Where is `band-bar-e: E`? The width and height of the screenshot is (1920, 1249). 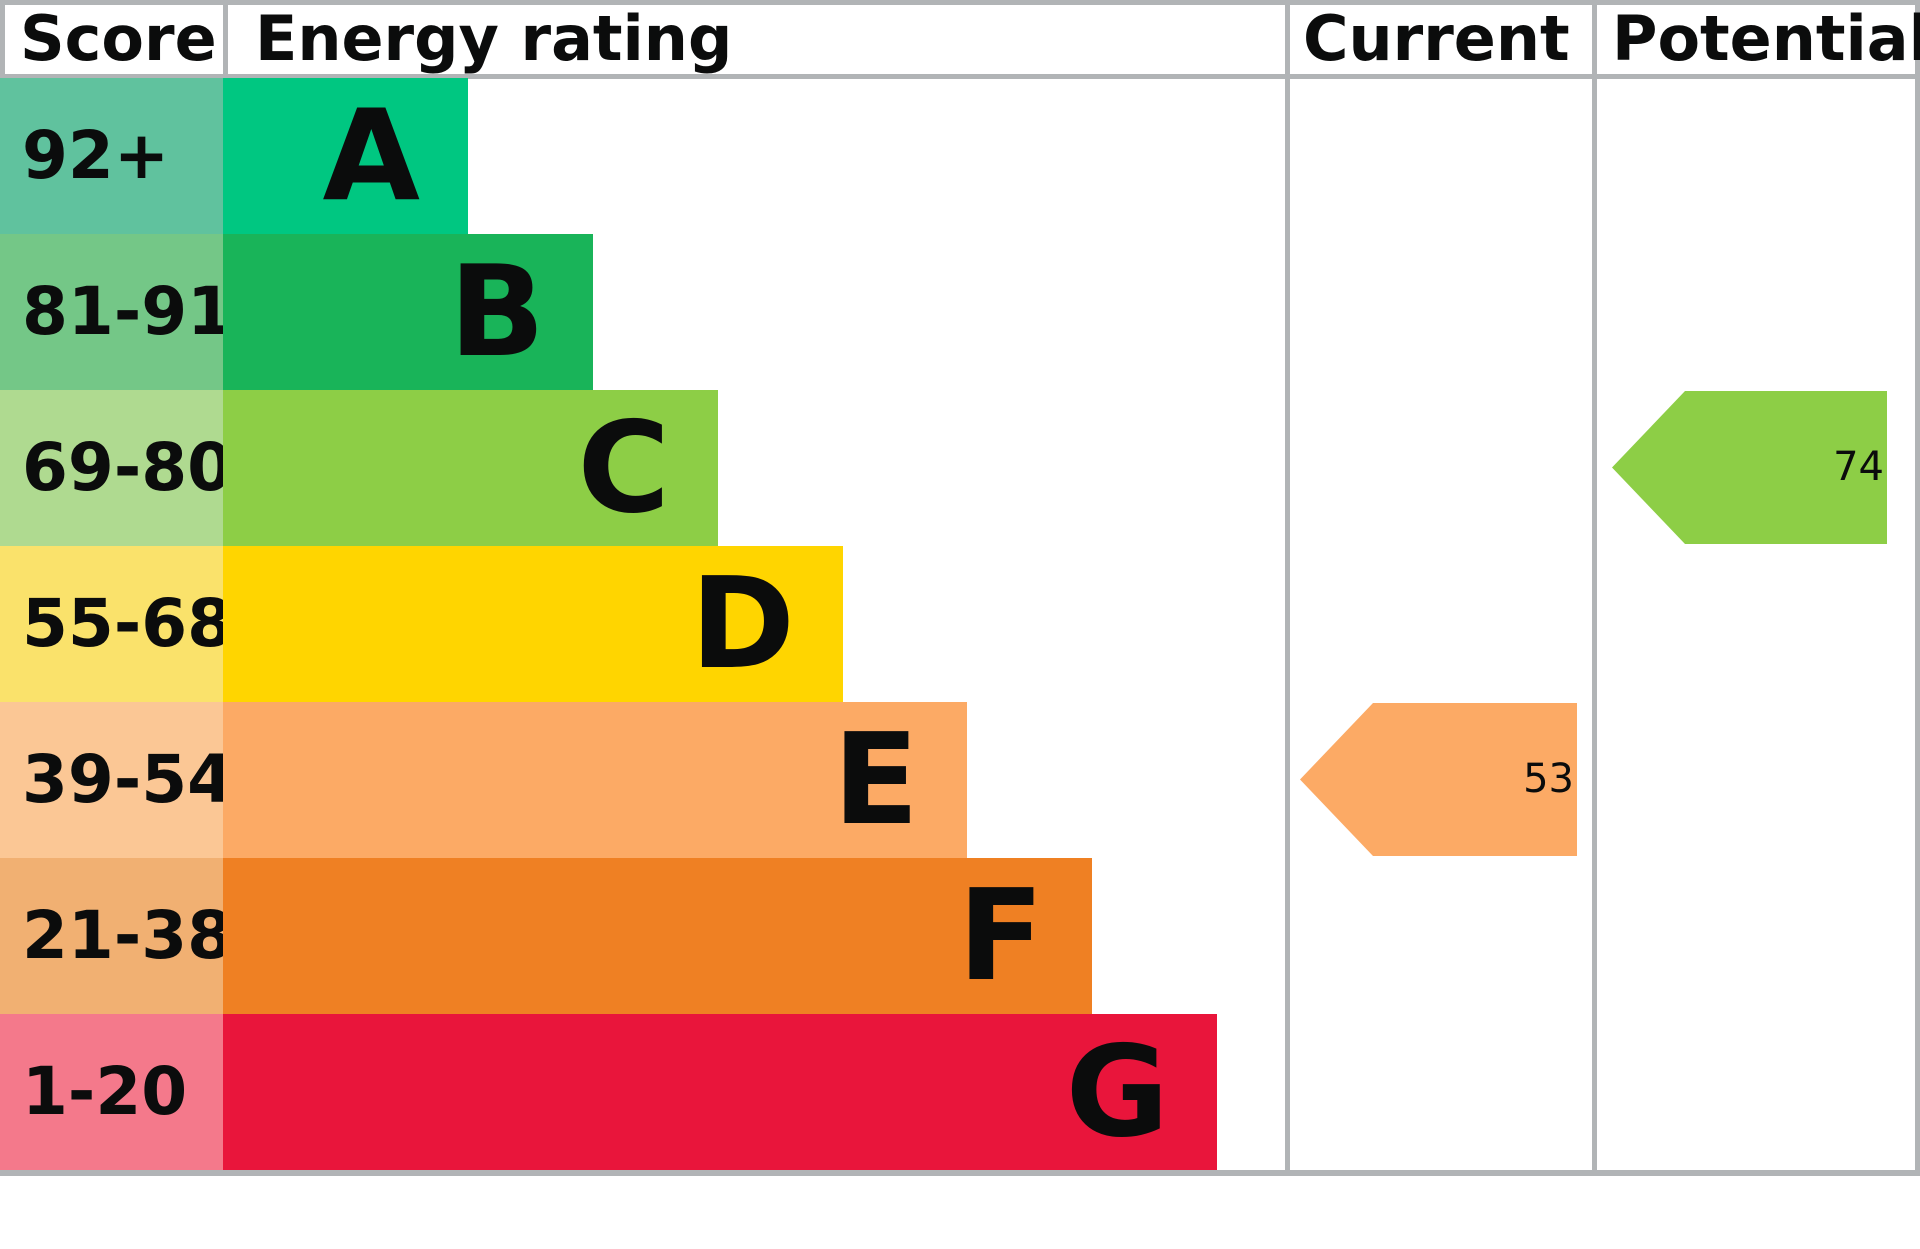 band-bar-e: E is located at coordinates (595, 780).